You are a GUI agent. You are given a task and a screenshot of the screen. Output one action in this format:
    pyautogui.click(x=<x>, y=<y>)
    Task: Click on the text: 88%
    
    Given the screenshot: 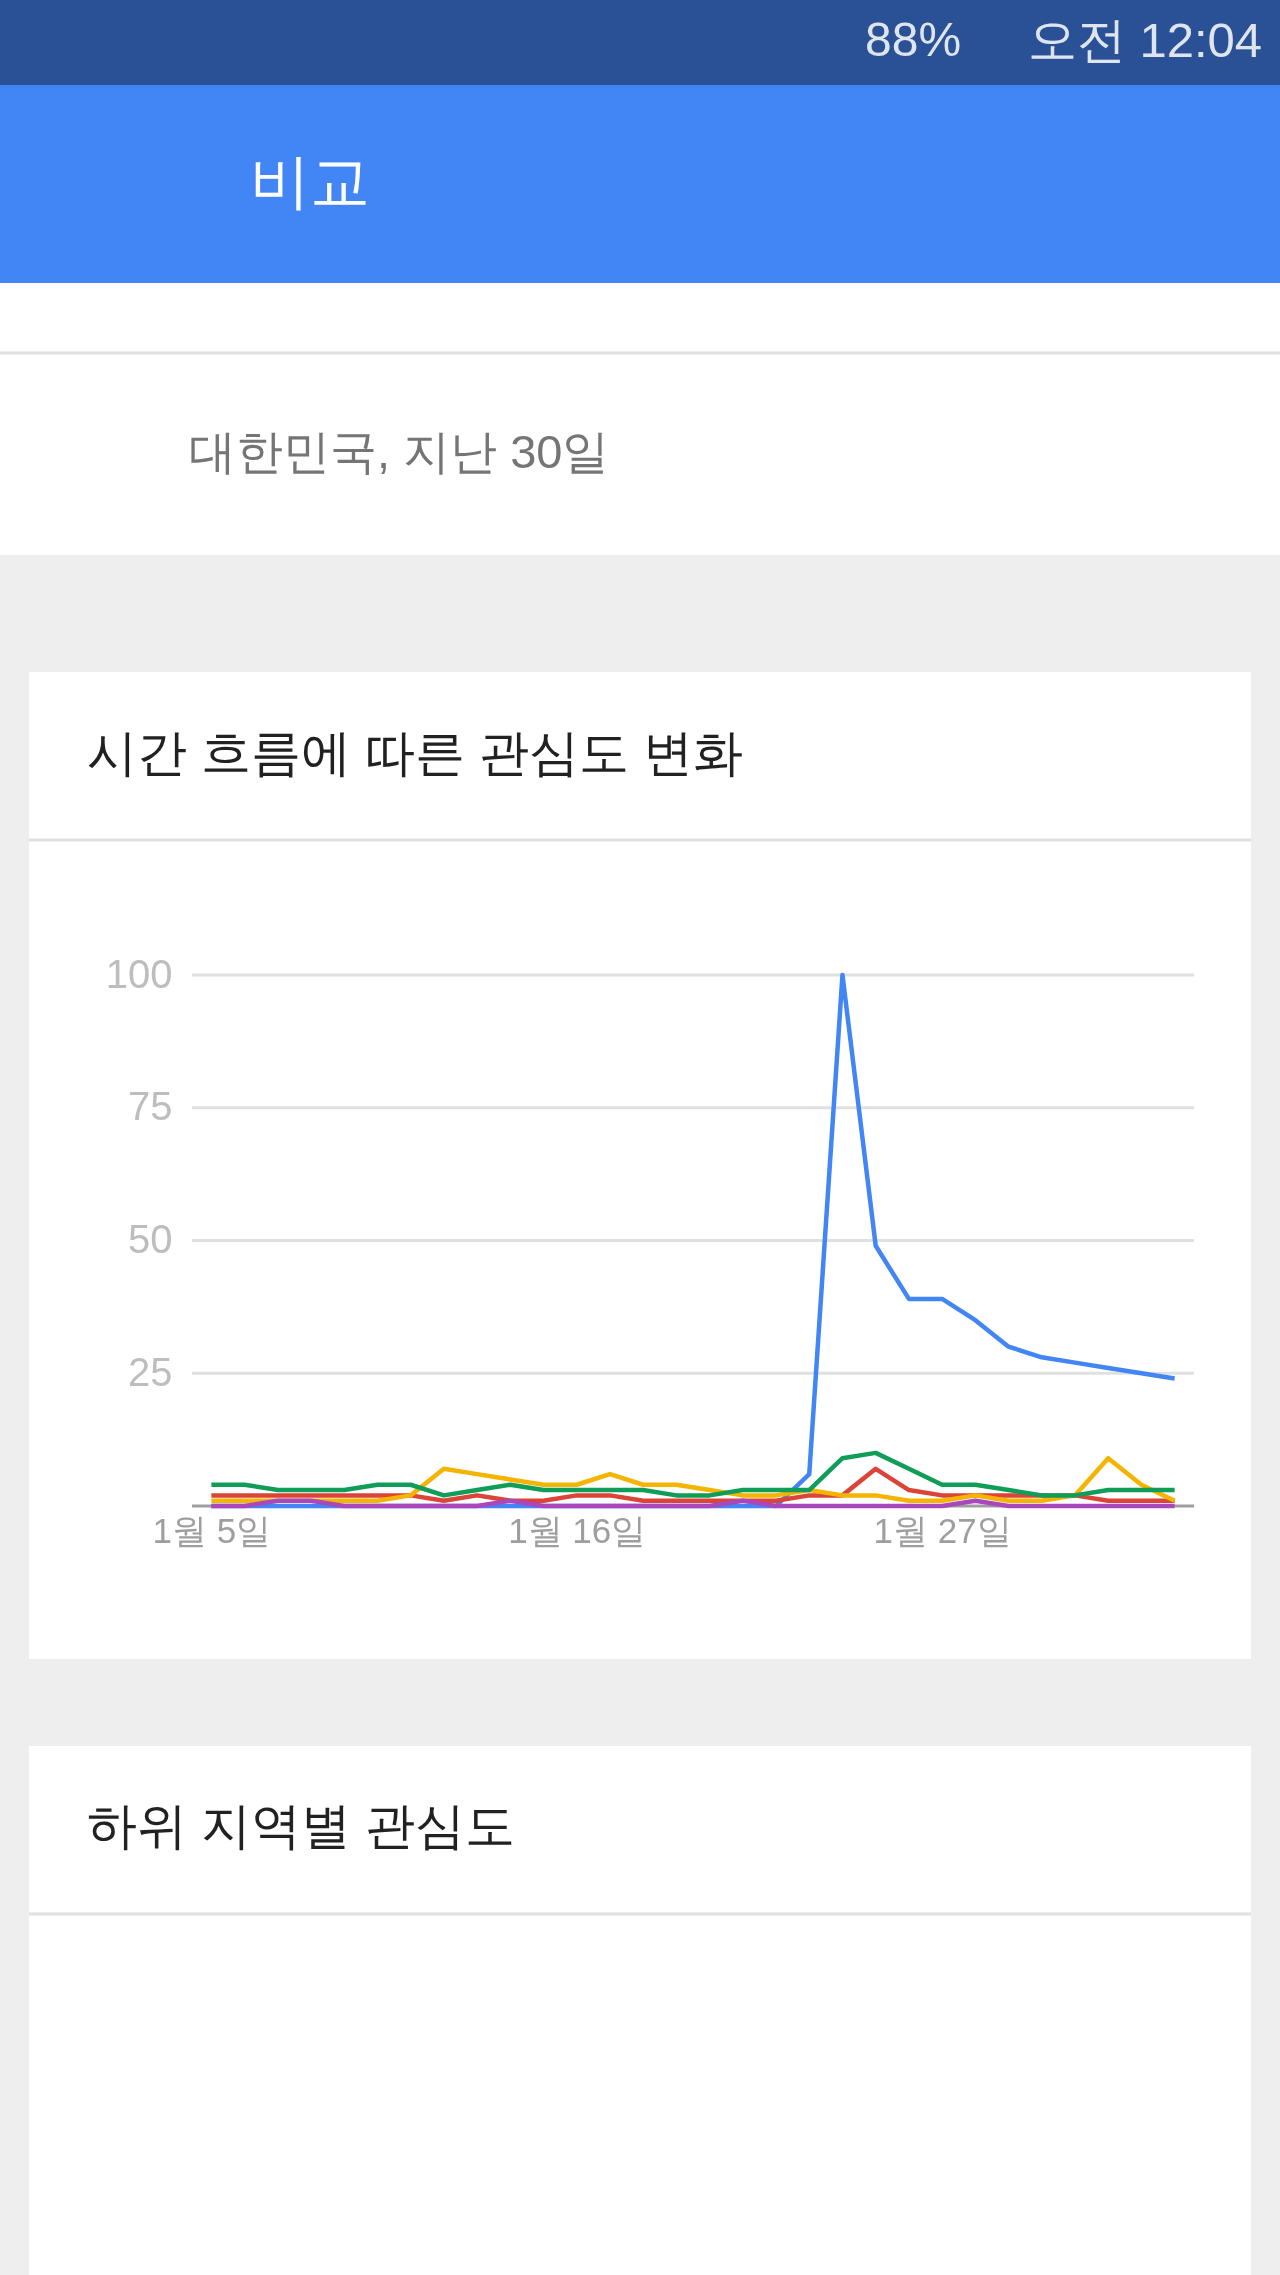 What is the action you would take?
    pyautogui.click(x=913, y=39)
    